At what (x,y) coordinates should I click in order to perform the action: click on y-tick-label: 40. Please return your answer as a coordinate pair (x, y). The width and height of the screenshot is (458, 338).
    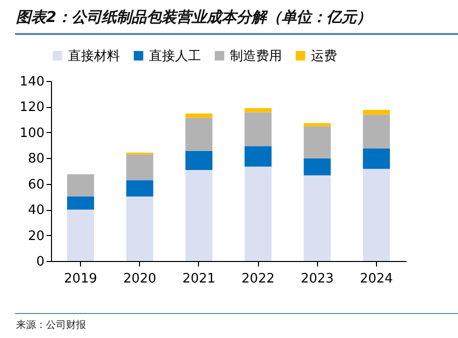
    Looking at the image, I should click on (36, 210).